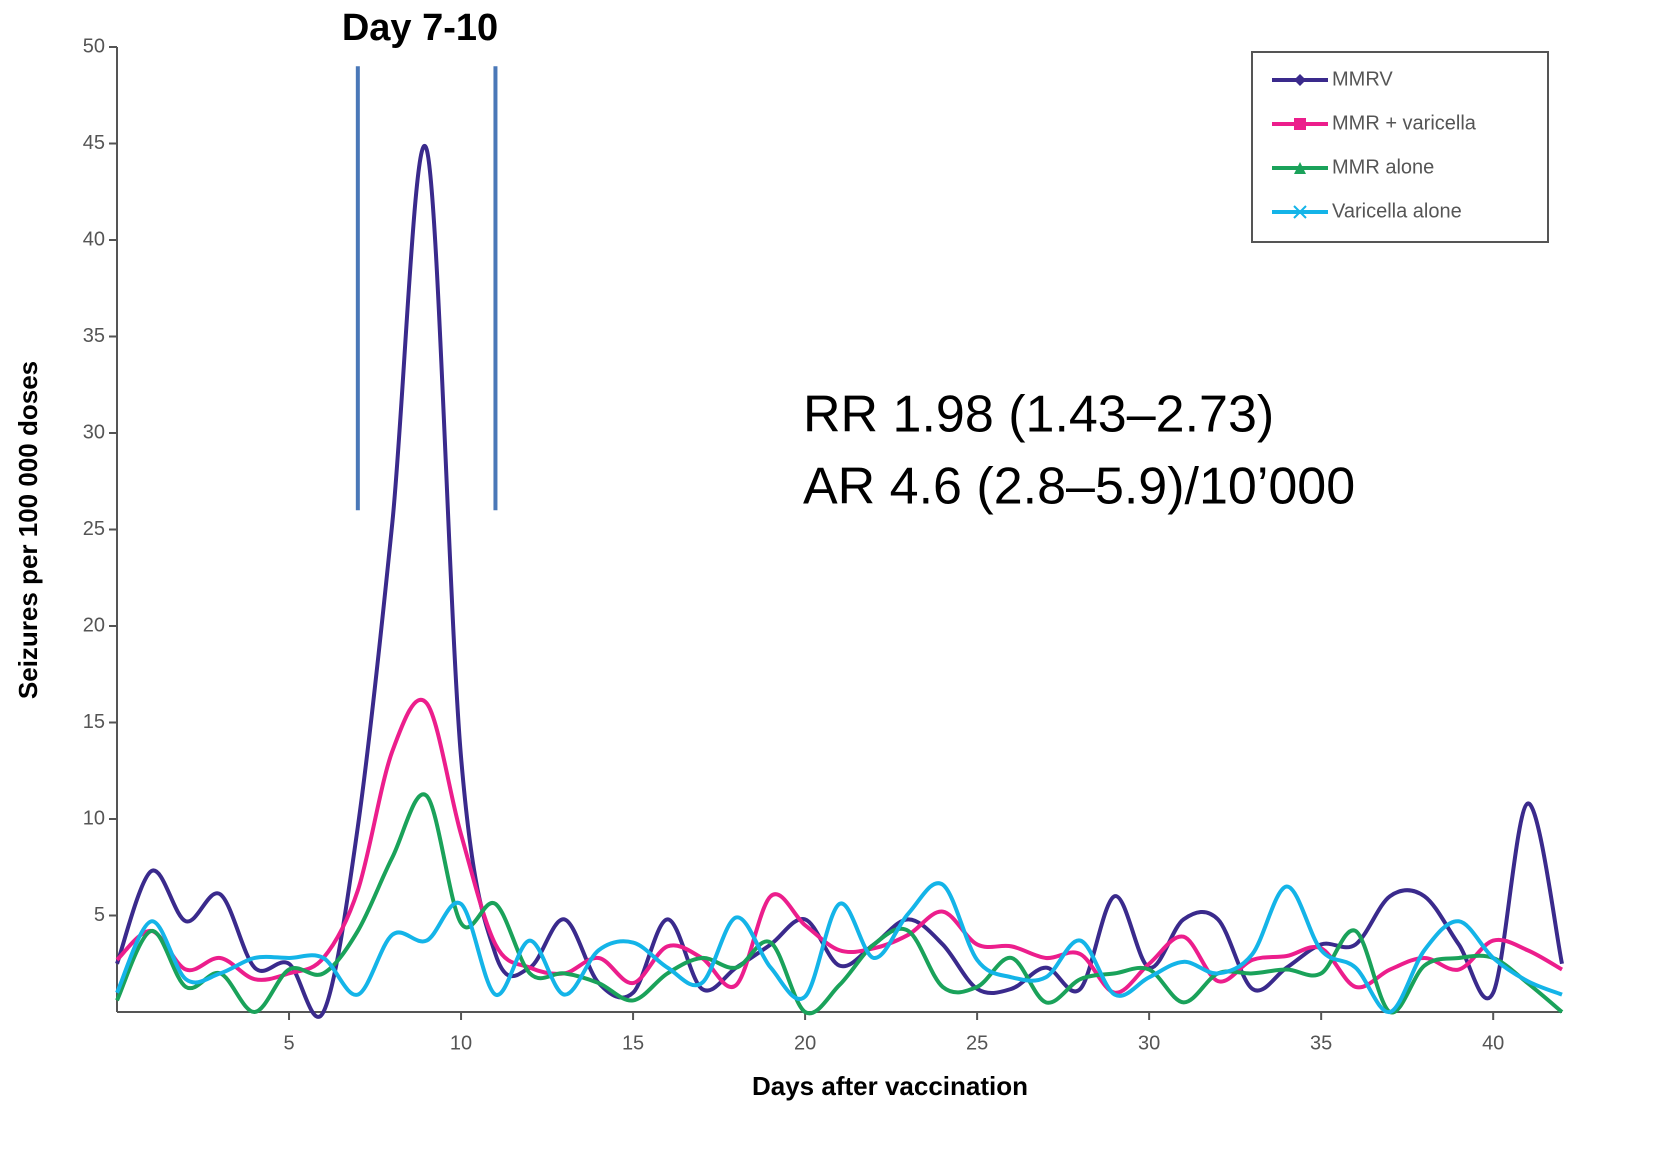 Image resolution: width=1653 pixels, height=1164 pixels. Describe the element at coordinates (288, 1043) in the screenshot. I see `x-tick-label: 5` at that location.